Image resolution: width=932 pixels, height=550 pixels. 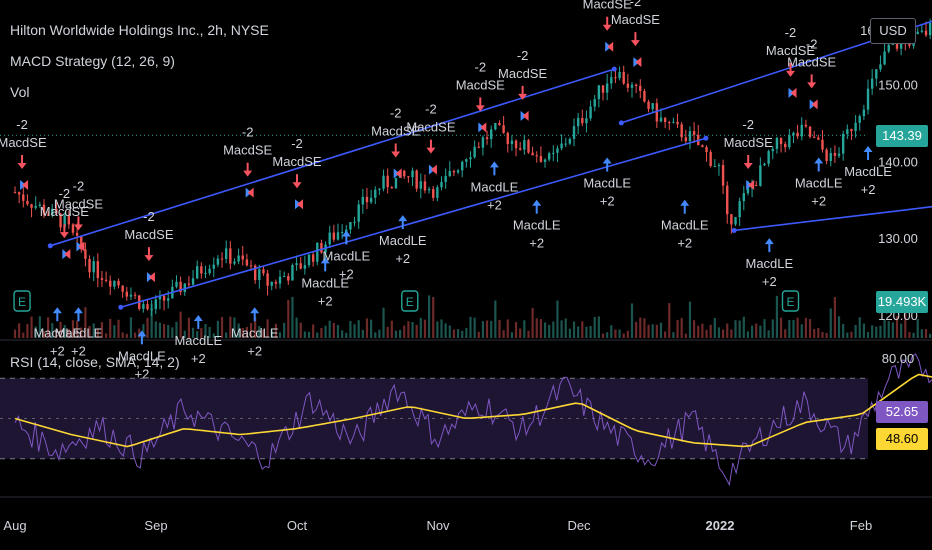 I want to click on last-price-badge: 143.39, so click(x=902, y=136).